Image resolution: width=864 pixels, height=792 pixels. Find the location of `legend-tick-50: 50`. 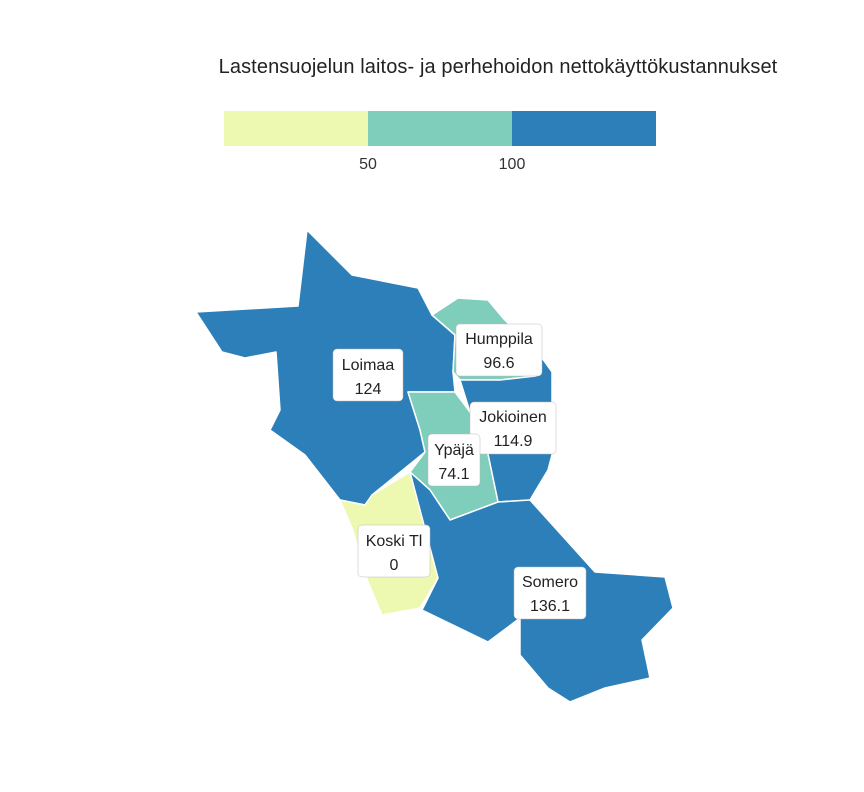

legend-tick-50: 50 is located at coordinates (368, 164).